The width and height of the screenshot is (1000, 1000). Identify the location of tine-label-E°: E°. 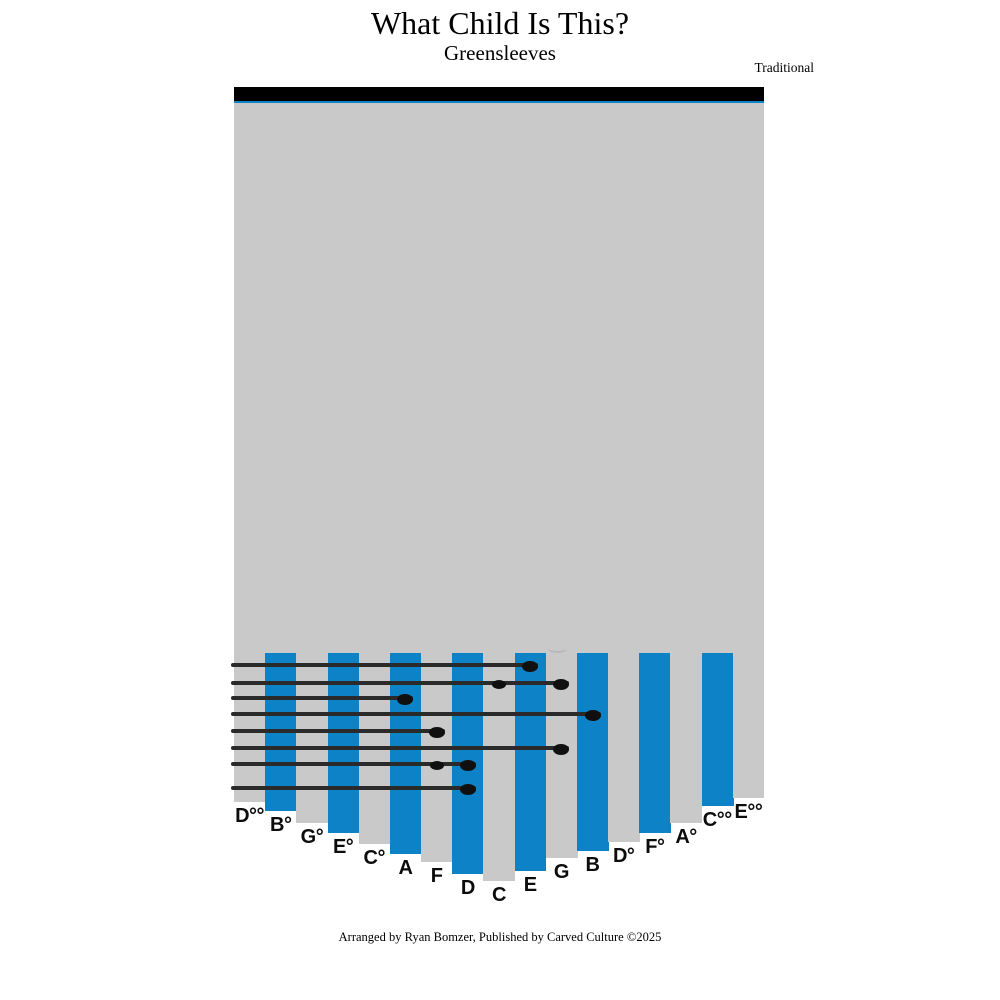
(343, 847).